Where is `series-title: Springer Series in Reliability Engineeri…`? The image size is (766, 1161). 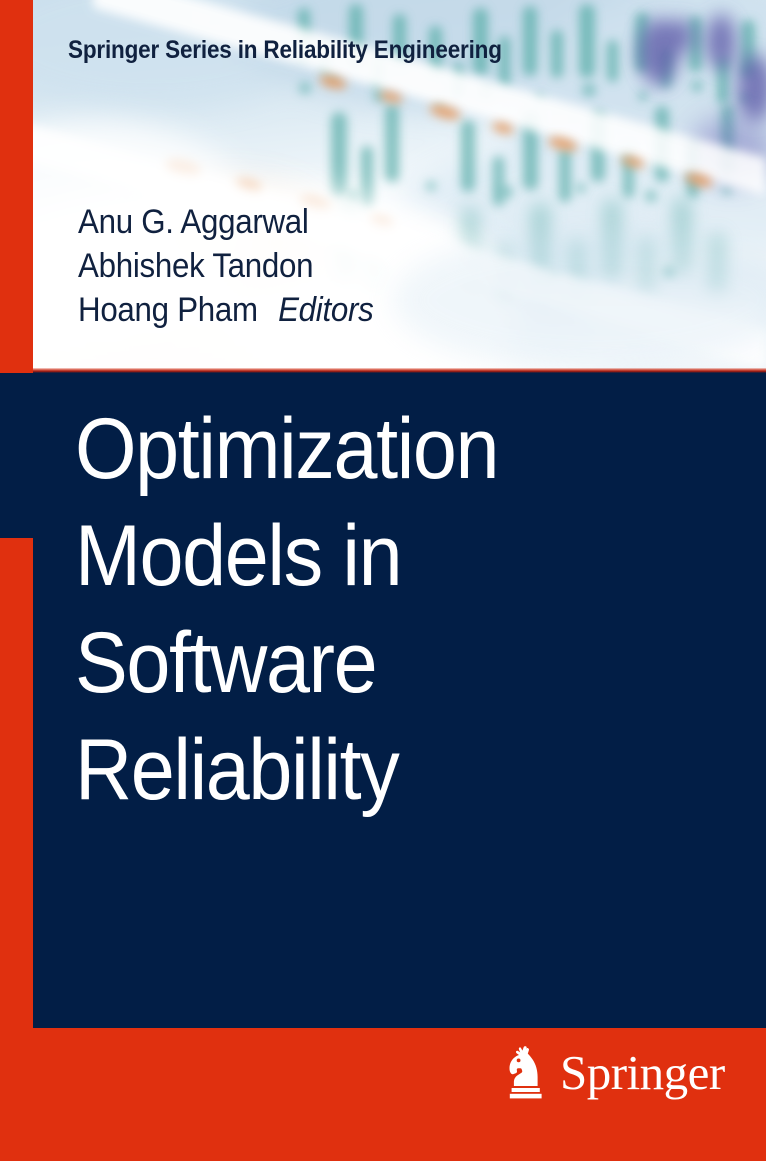
series-title: Springer Series in Reliability Engineeri… is located at coordinates (285, 50).